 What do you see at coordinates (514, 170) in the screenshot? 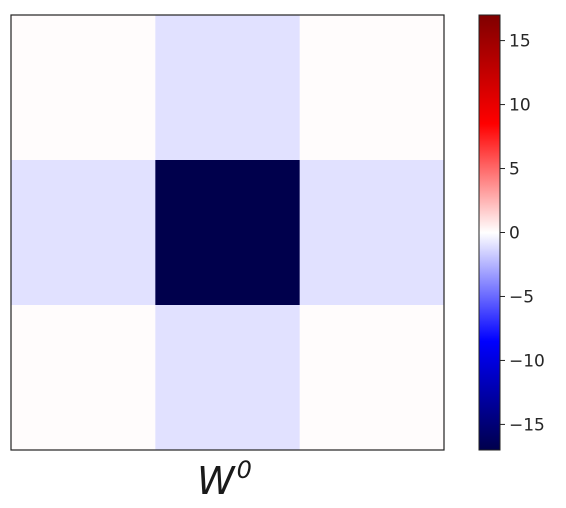
I see `colorbar-tick-label: 5` at bounding box center [514, 170].